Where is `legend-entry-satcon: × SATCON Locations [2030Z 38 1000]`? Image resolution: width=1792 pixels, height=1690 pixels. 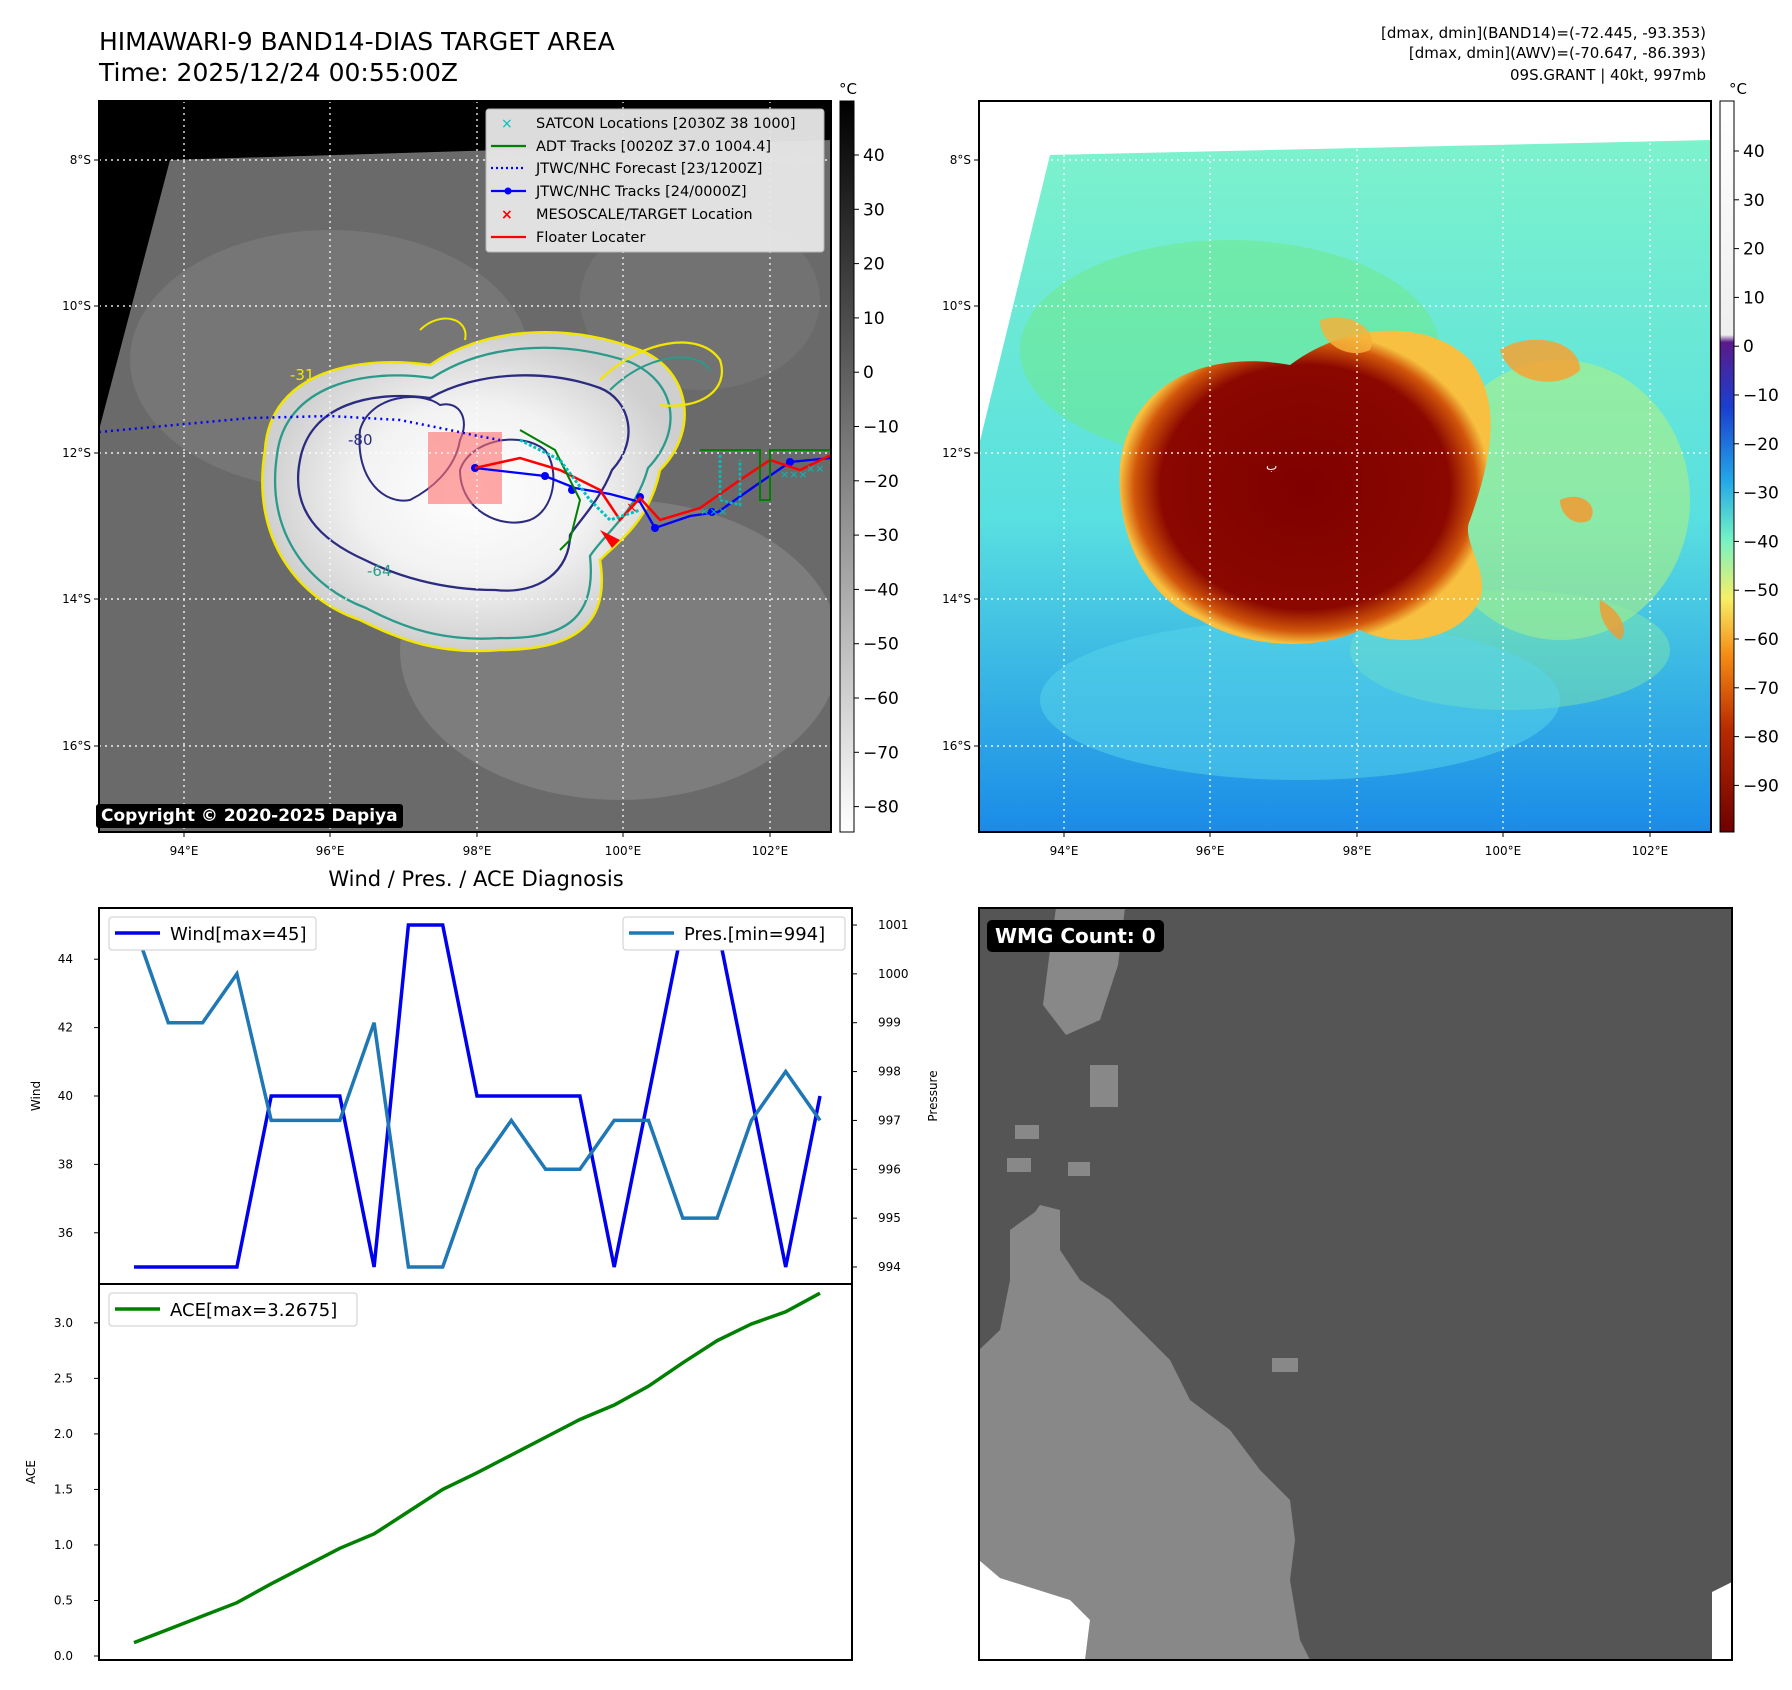
legend-entry-satcon: × SATCON Locations [2030Z 38 1000] is located at coordinates (648, 124).